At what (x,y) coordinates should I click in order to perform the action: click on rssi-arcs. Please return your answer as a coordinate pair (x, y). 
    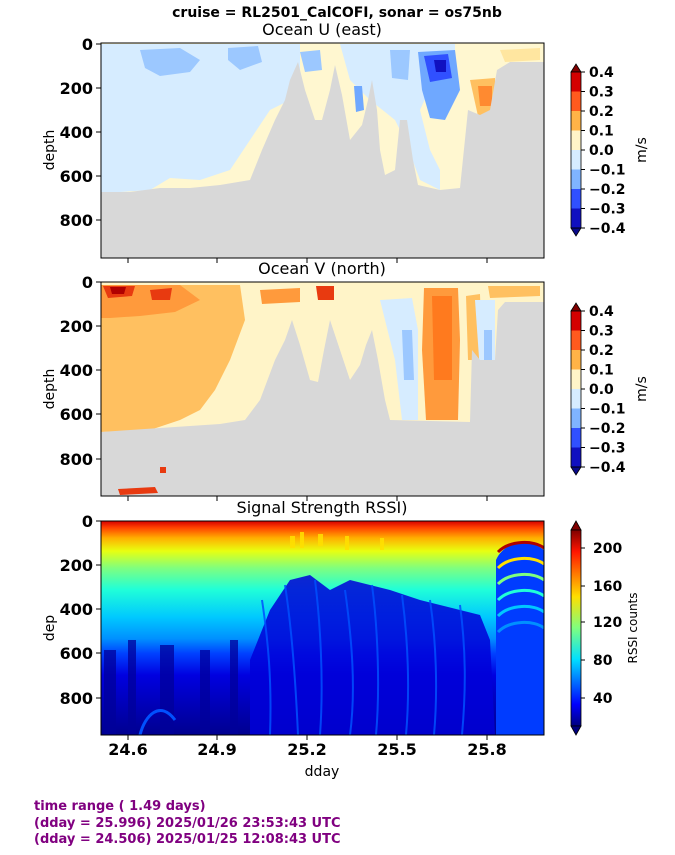
    Looking at the image, I should click on (520, 587).